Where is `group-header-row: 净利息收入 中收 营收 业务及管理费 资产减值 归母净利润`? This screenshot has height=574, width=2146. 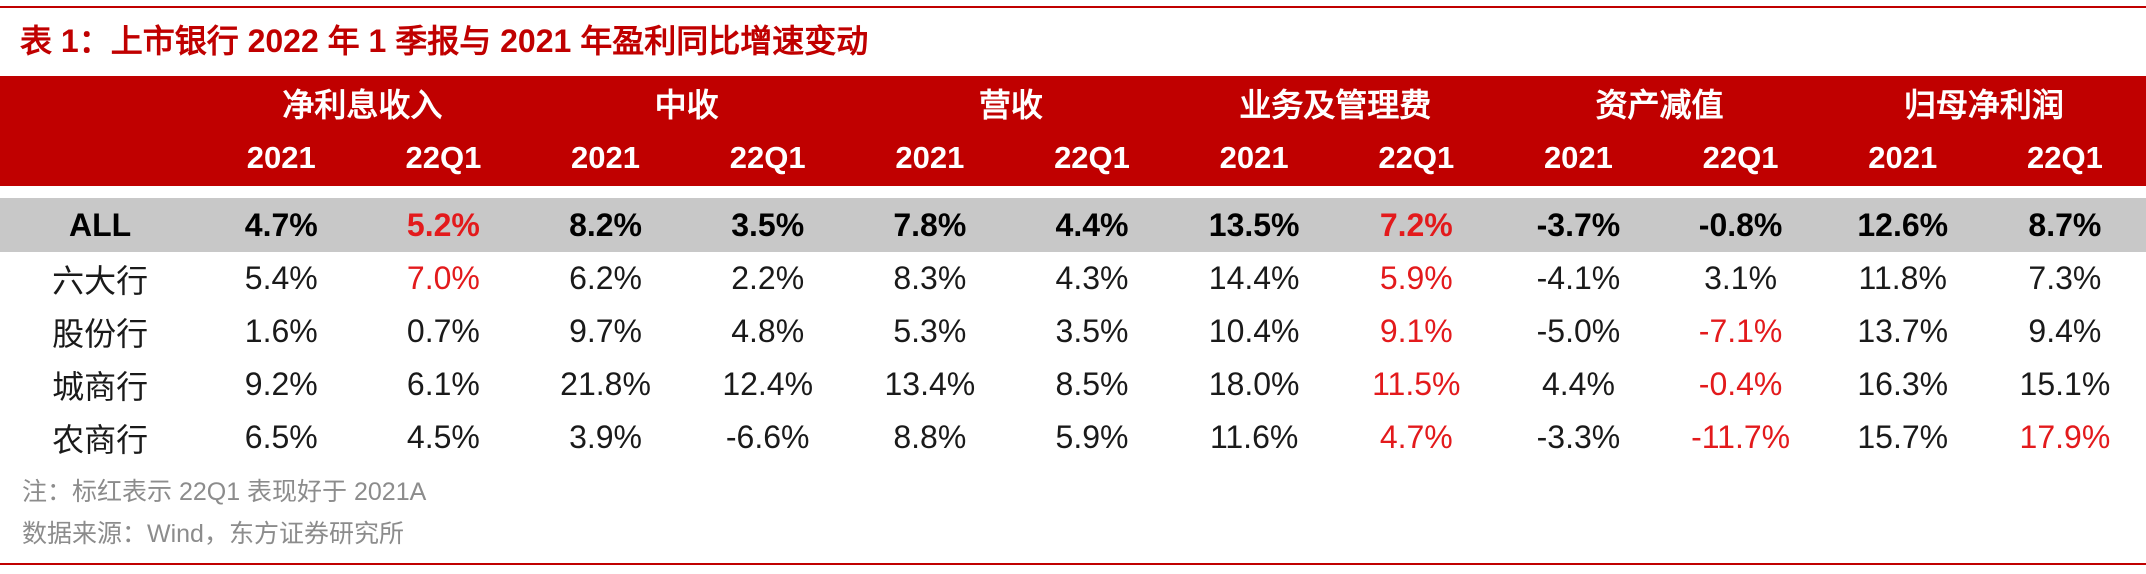
group-header-row: 净利息收入 中收 营收 业务及管理费 资产减值 归母净利润 is located at coordinates (1073, 103).